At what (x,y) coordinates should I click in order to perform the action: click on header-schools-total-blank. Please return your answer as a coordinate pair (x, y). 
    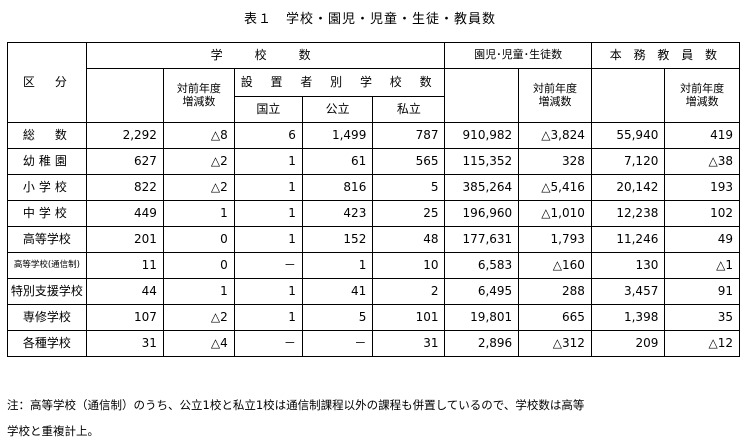
    Looking at the image, I should click on (124, 95).